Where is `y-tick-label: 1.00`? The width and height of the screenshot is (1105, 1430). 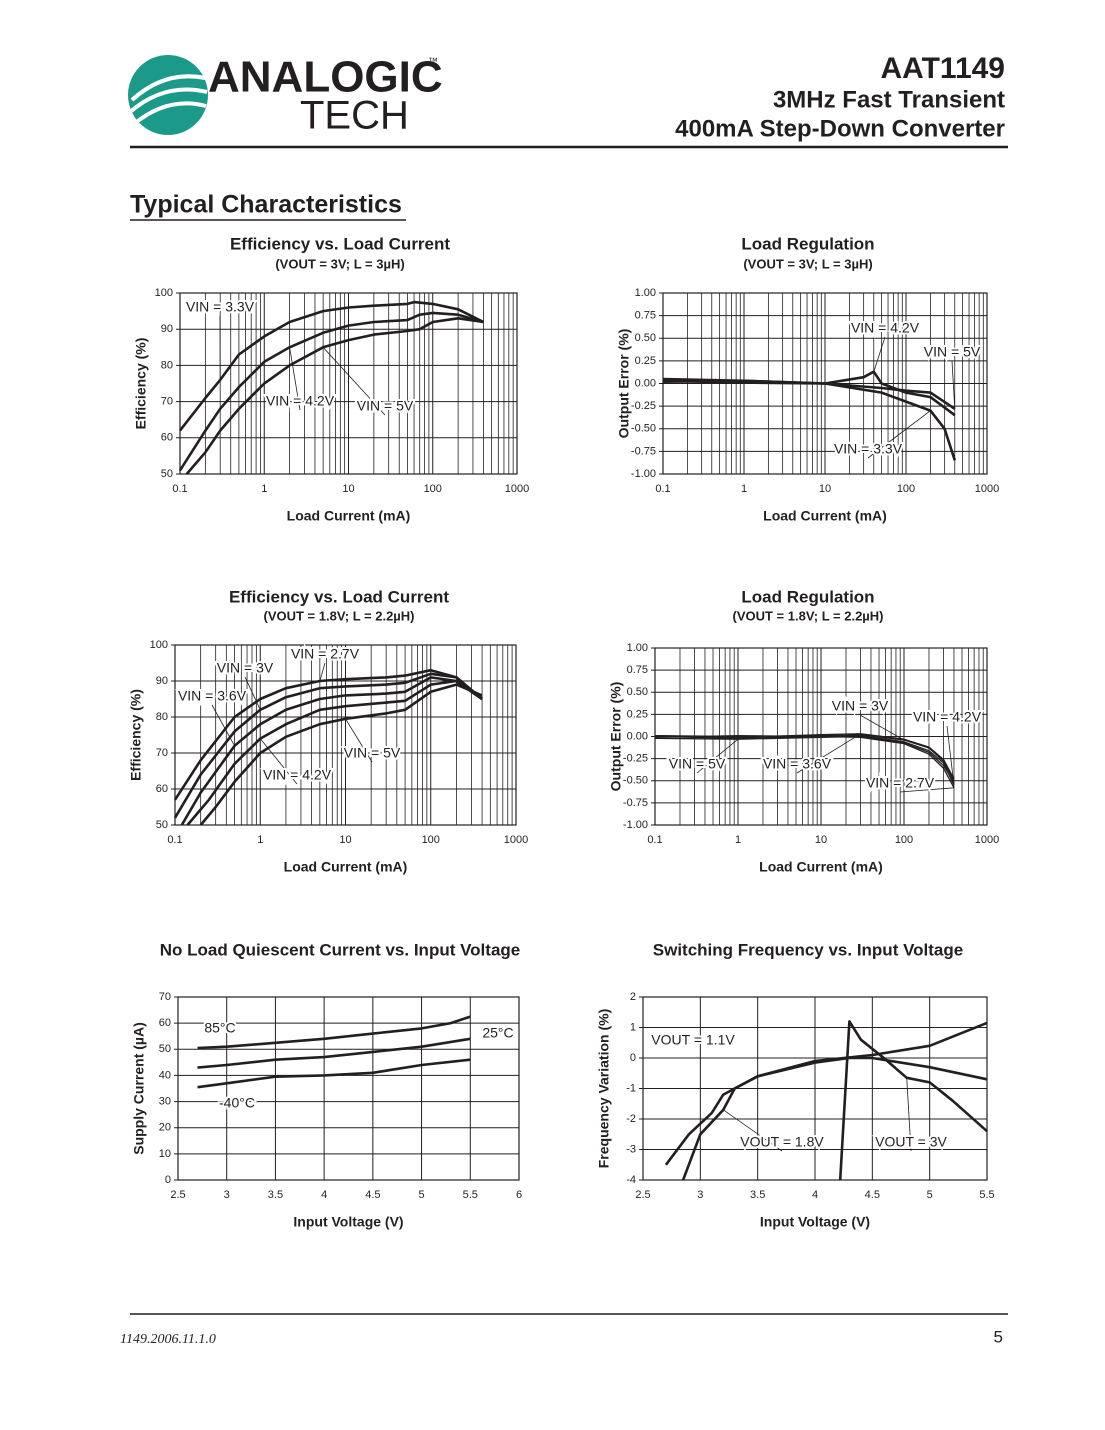 y-tick-label: 1.00 is located at coordinates (637, 648).